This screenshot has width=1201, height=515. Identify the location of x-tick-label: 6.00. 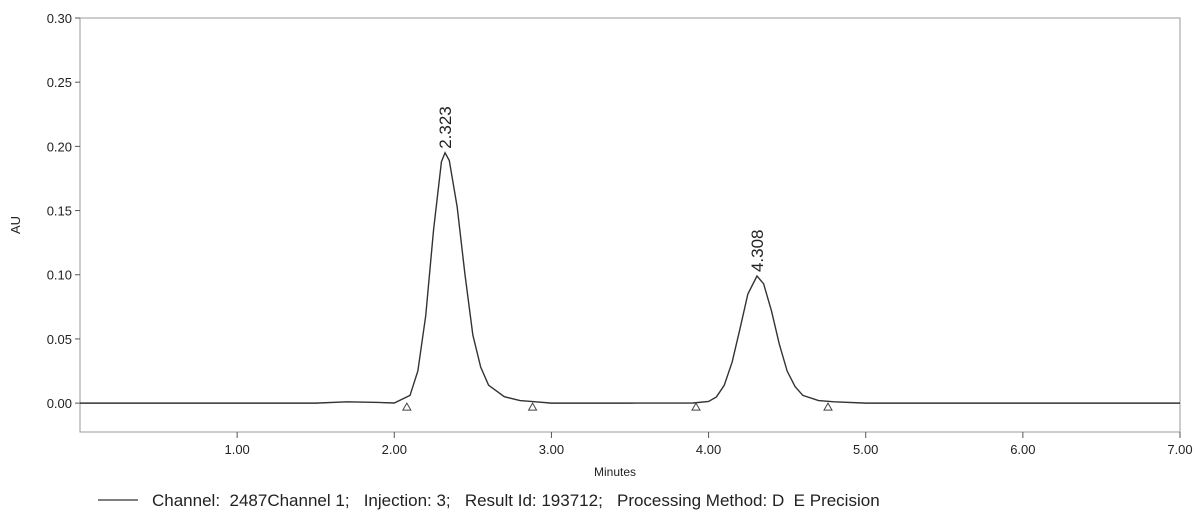
(1022, 449).